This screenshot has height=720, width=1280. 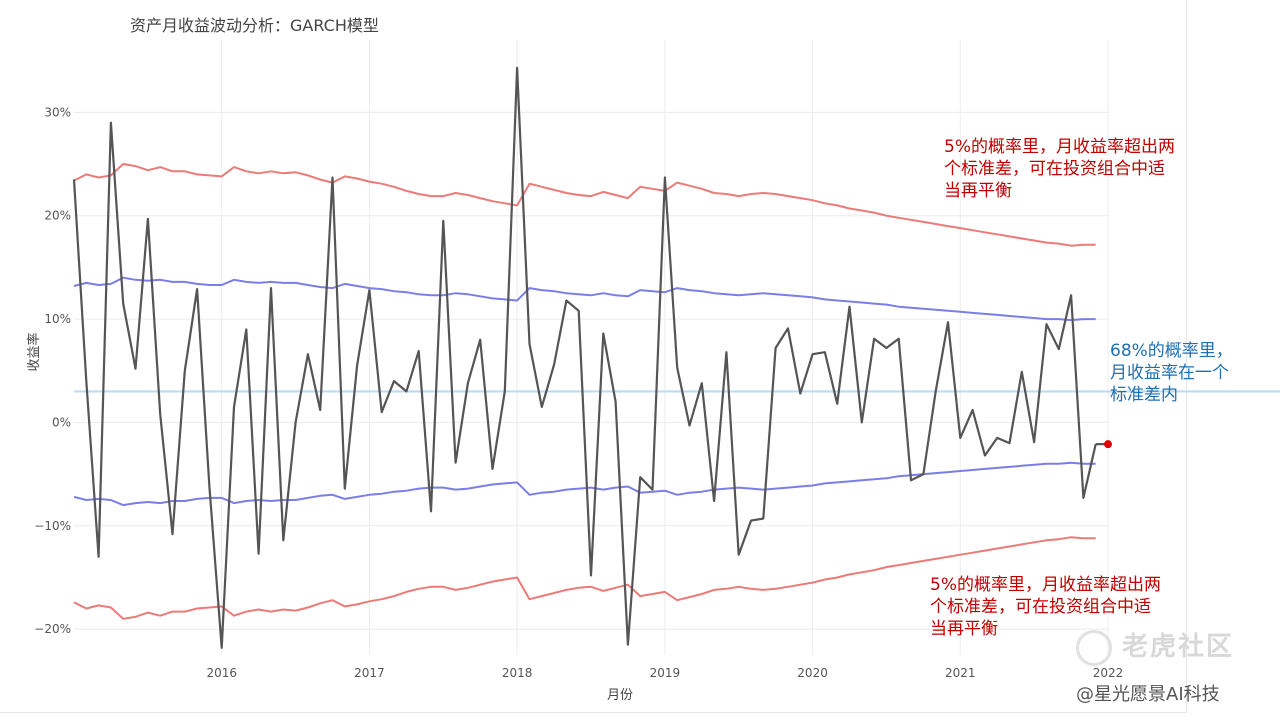 I want to click on x-tick-label: 2022, so click(x=1108, y=673).